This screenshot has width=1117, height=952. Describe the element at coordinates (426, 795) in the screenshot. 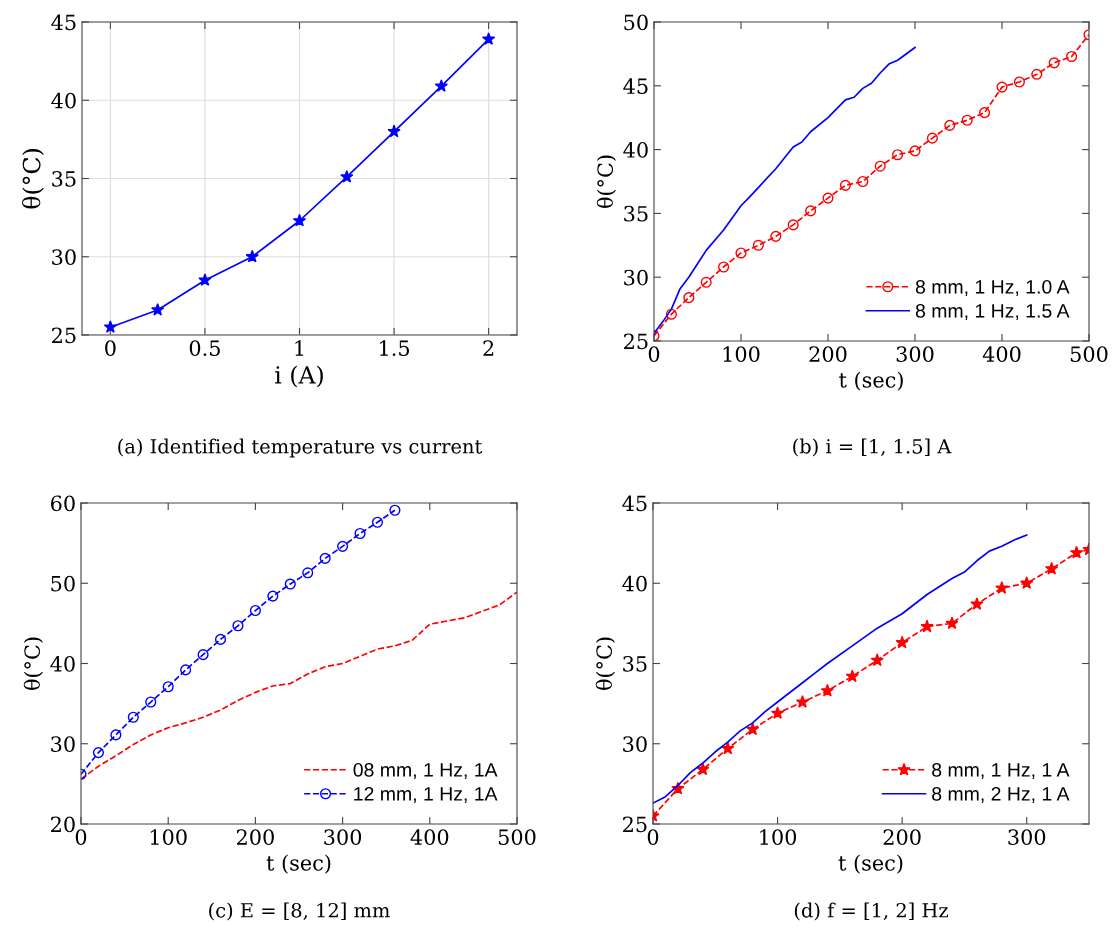

I see `legend-label: 12 mm, 1 Hz, 1A` at that location.